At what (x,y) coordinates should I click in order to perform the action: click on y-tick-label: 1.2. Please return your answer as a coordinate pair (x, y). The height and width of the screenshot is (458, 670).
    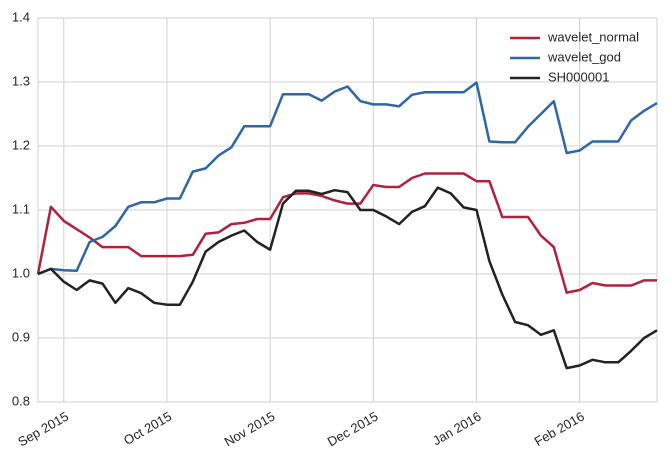
    Looking at the image, I should click on (21, 144).